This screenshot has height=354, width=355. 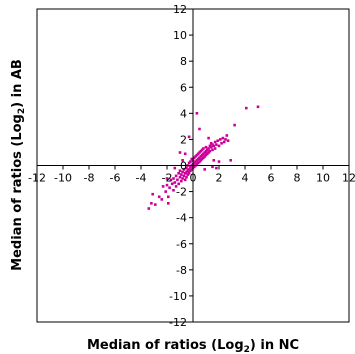 I want to click on x-axis-ticks: -12 -10 -8 -6 -4 -2 0 2 4 6 8 10 12, so click(x=191, y=175).